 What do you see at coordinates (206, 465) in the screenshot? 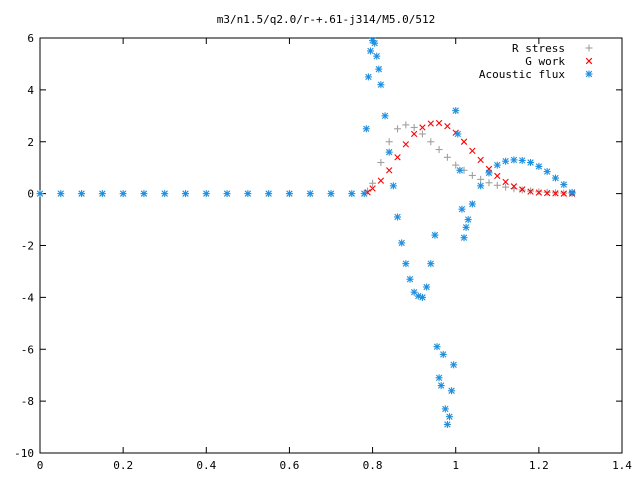
I see `x-tick-label: 0.4` at bounding box center [206, 465].